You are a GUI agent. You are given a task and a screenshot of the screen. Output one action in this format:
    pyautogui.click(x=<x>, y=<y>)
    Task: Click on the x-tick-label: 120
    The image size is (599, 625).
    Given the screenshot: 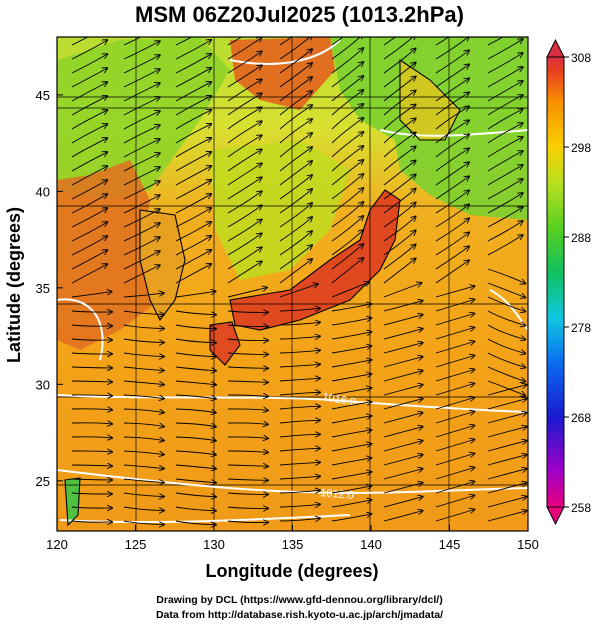 What is the action you would take?
    pyautogui.click(x=57, y=544)
    